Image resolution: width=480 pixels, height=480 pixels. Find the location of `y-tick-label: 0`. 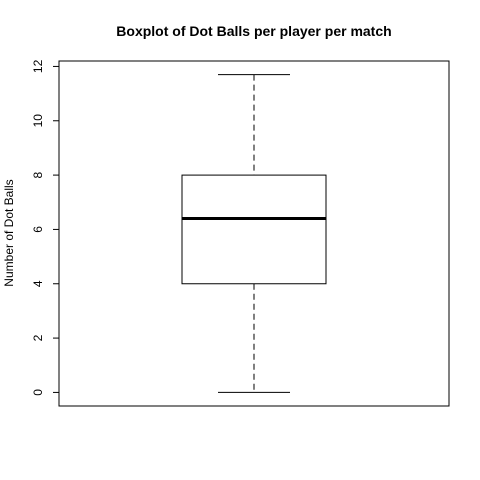

y-tick-label: 0 is located at coordinates (38, 392).